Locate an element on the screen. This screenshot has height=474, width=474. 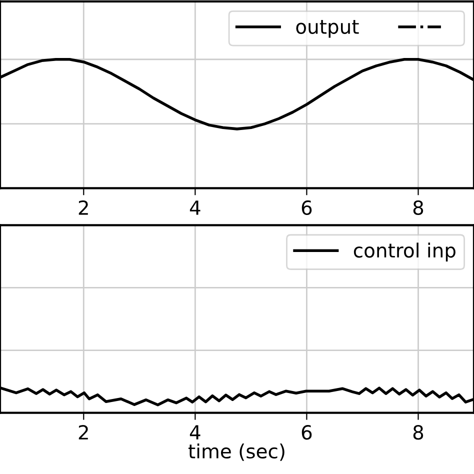
x-axis-title: time (sec) is located at coordinates (236, 452).